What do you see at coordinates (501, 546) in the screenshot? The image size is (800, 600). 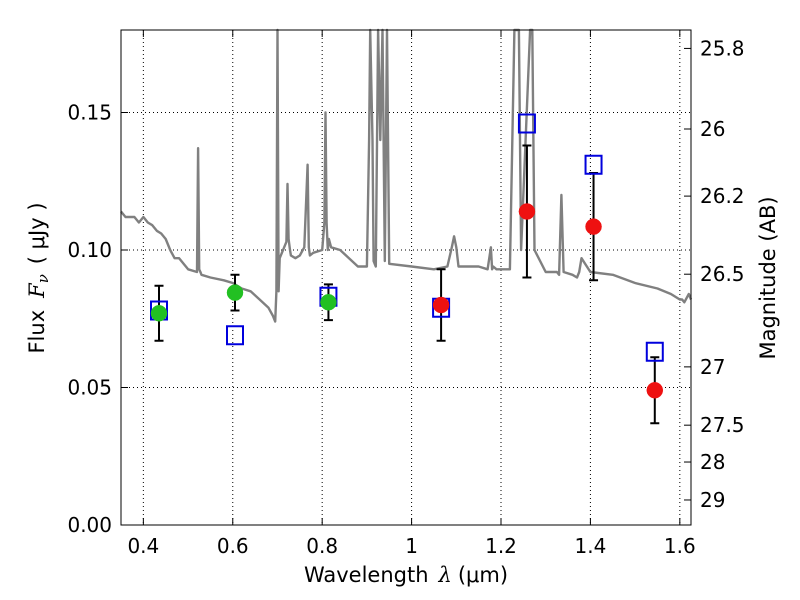 I see `x-tick-label: 1.2` at bounding box center [501, 546].